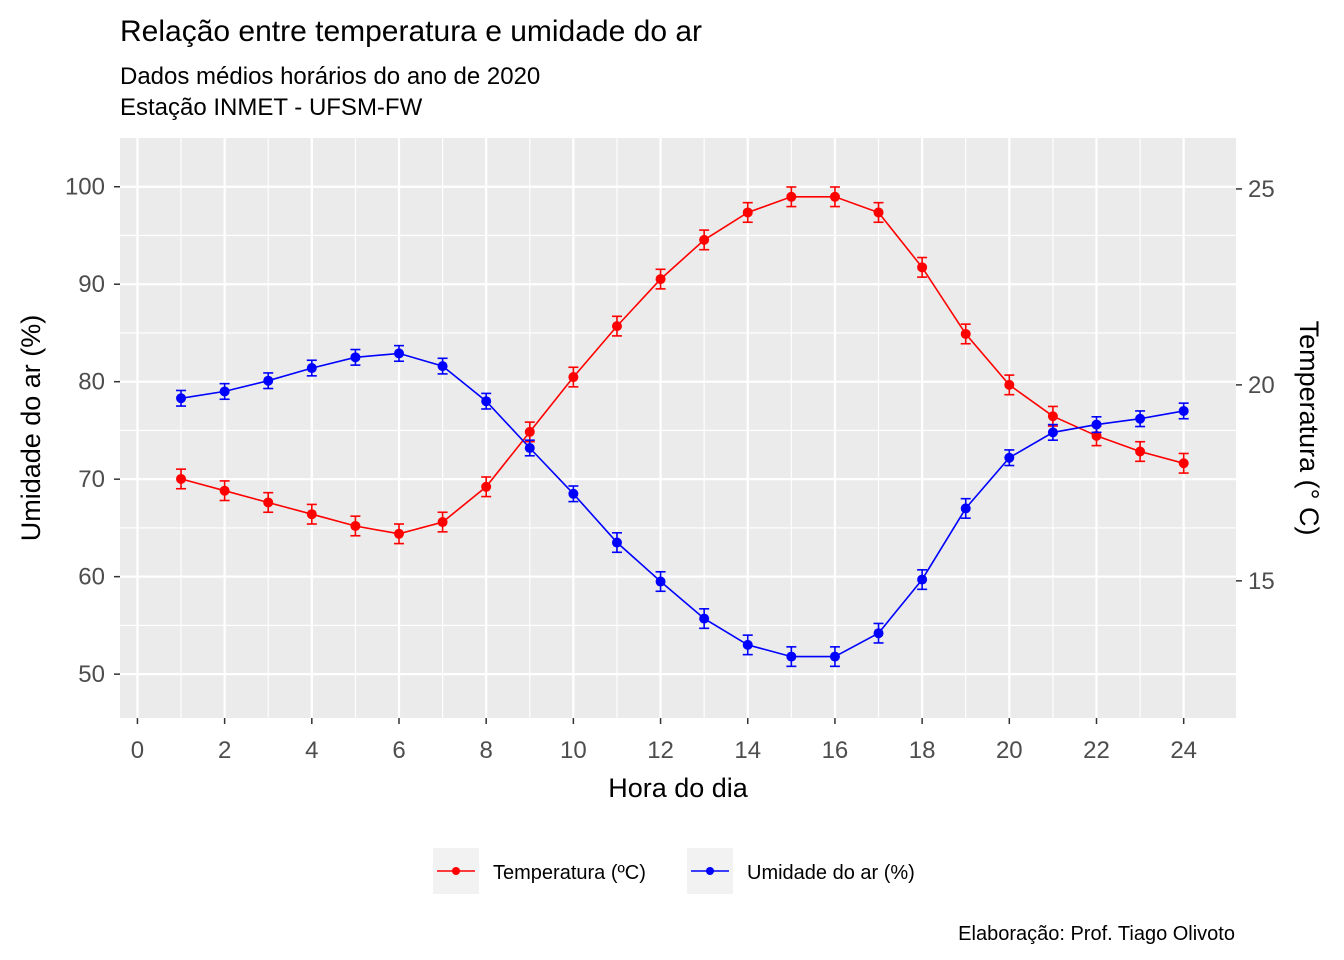 The width and height of the screenshot is (1344, 960). What do you see at coordinates (674, 871) in the screenshot?
I see `legend: Temperatura (ºC) Umidade do ar (%)` at bounding box center [674, 871].